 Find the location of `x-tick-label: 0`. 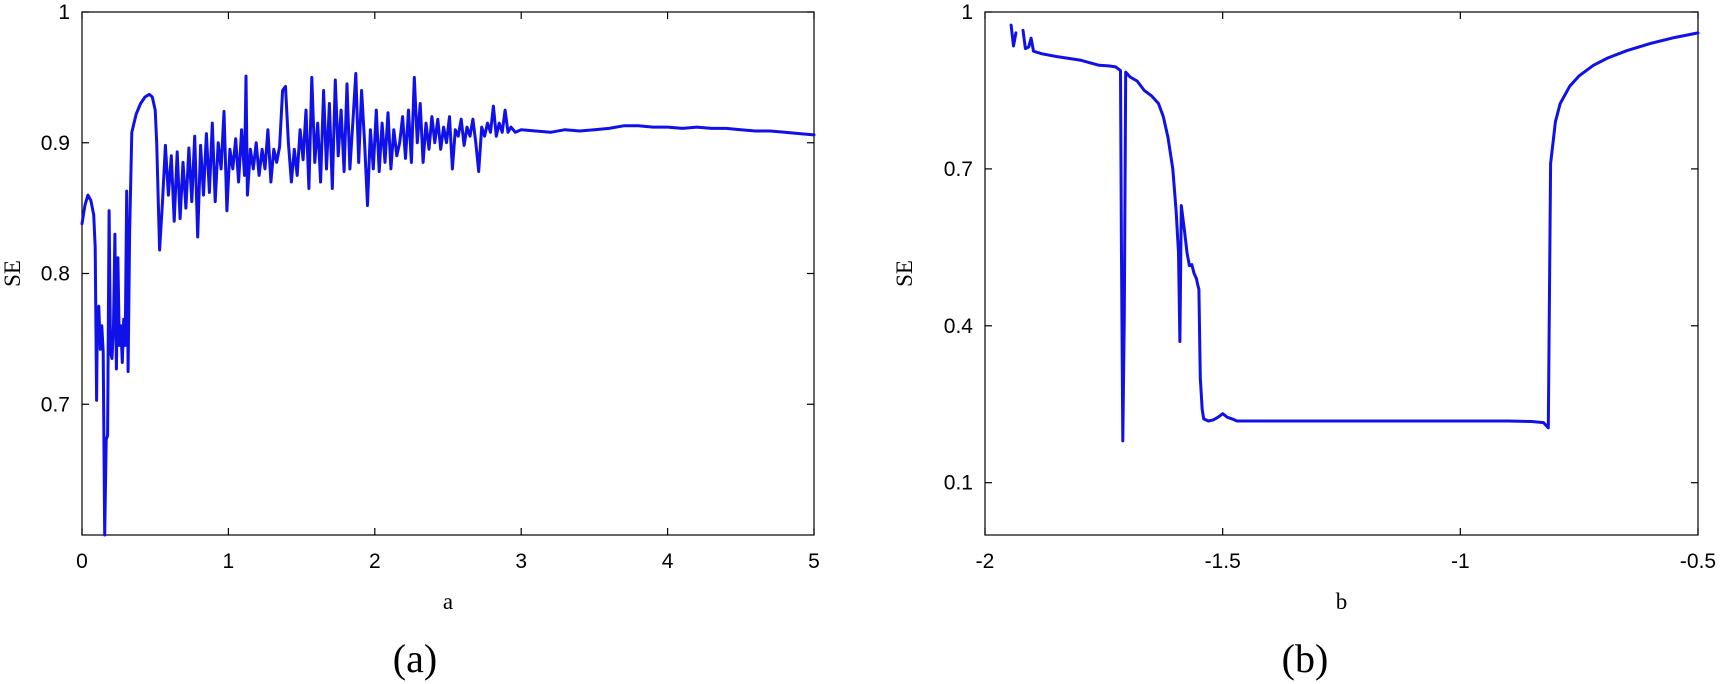

x-tick-label: 0 is located at coordinates (82, 561).